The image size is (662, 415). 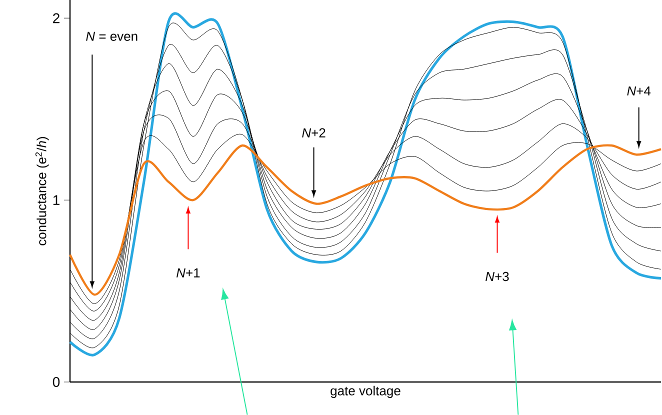 I want to click on annotation: N+4, so click(x=639, y=91).